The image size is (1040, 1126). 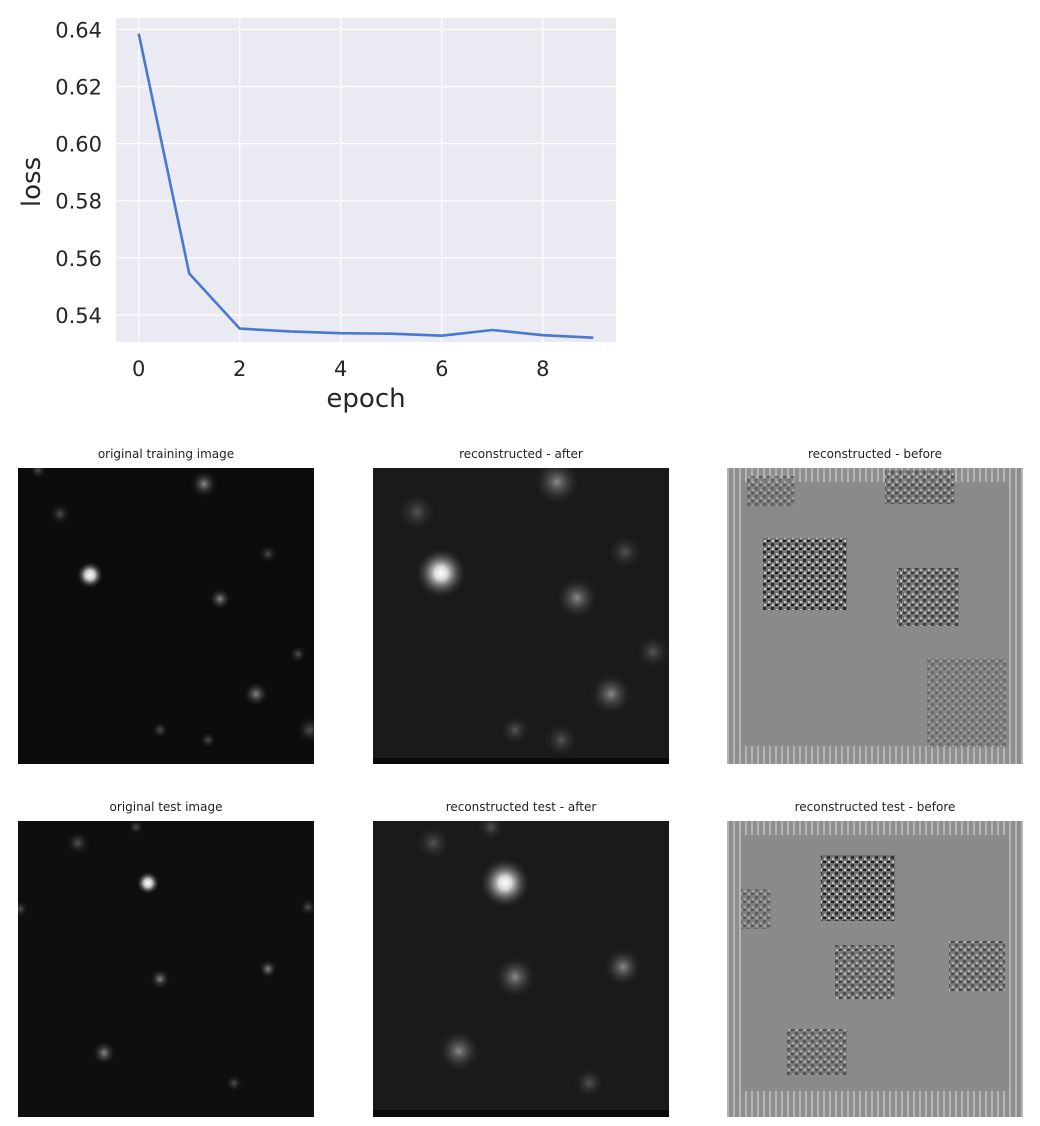 I want to click on image-original-test, so click(x=166, y=969).